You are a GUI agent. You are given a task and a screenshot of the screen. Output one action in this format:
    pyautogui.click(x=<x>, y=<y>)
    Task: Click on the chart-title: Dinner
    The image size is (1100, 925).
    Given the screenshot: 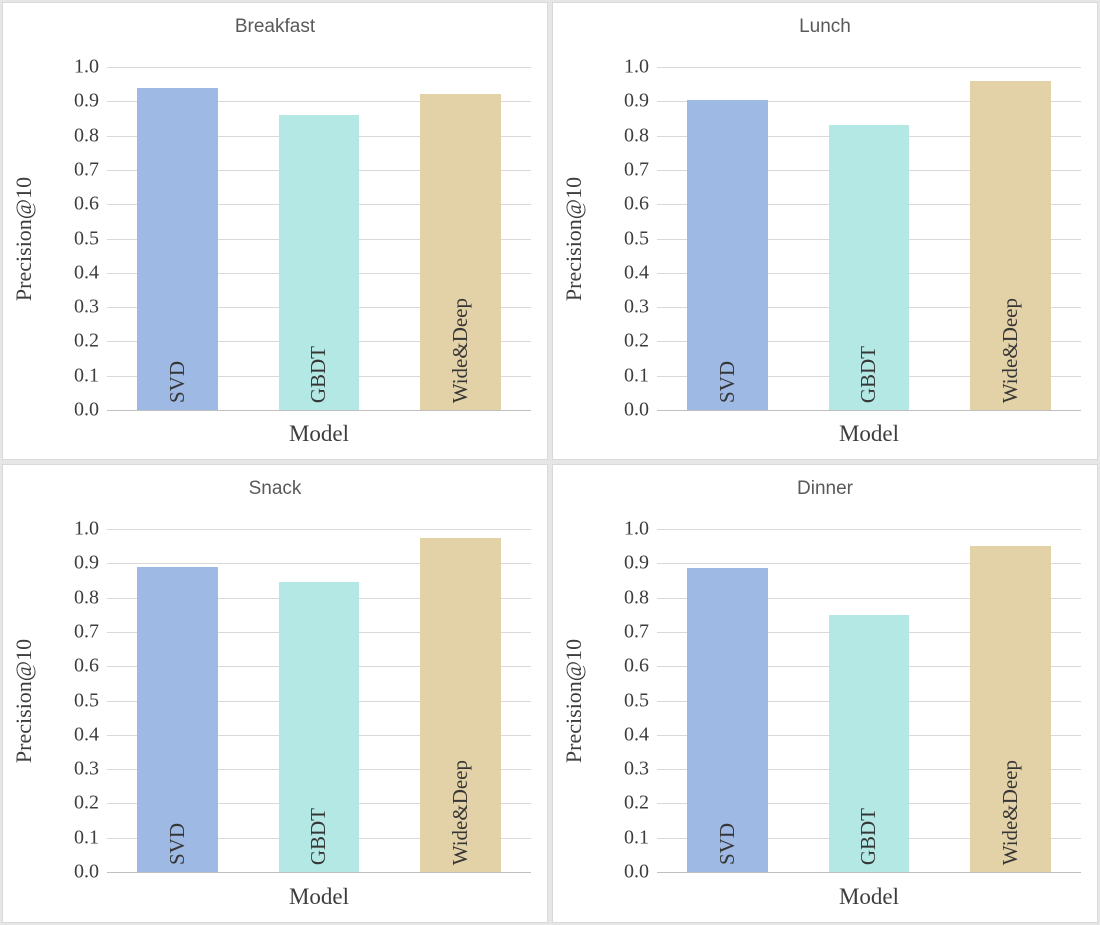 What is the action you would take?
    pyautogui.click(x=825, y=488)
    